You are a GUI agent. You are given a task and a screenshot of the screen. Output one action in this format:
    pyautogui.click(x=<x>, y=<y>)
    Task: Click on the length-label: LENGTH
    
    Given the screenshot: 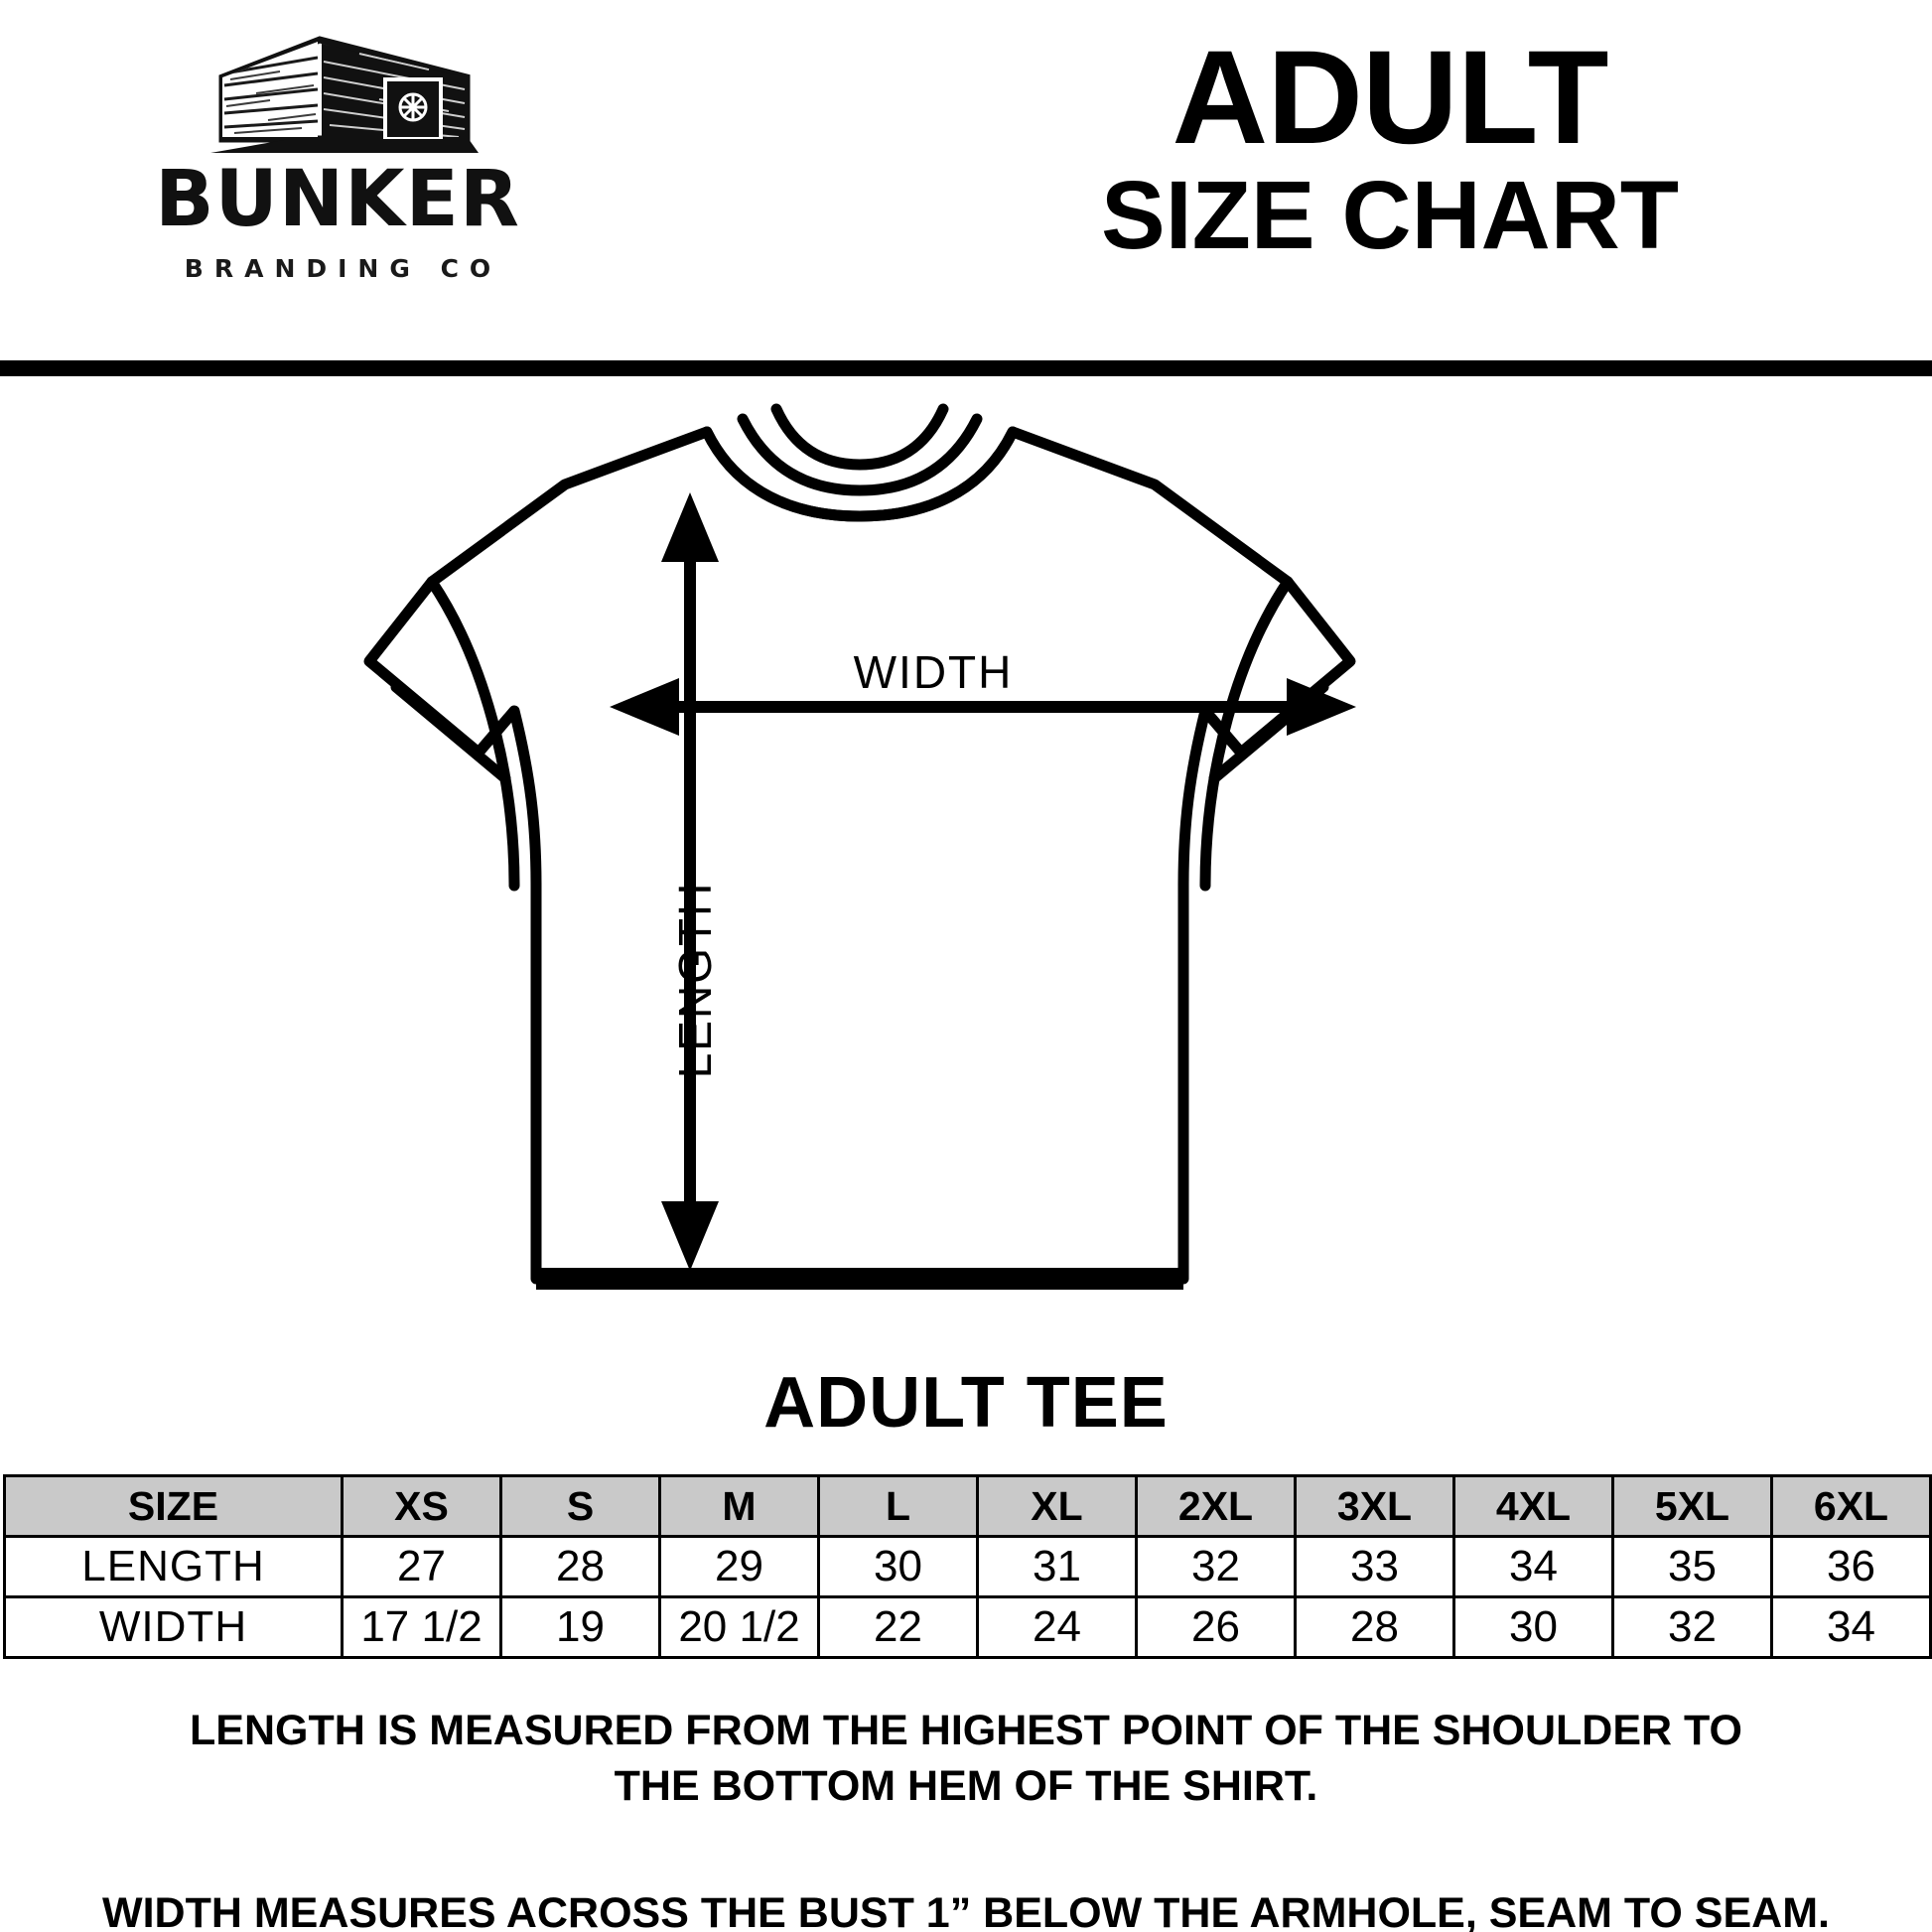 What is the action you would take?
    pyautogui.click(x=695, y=980)
    